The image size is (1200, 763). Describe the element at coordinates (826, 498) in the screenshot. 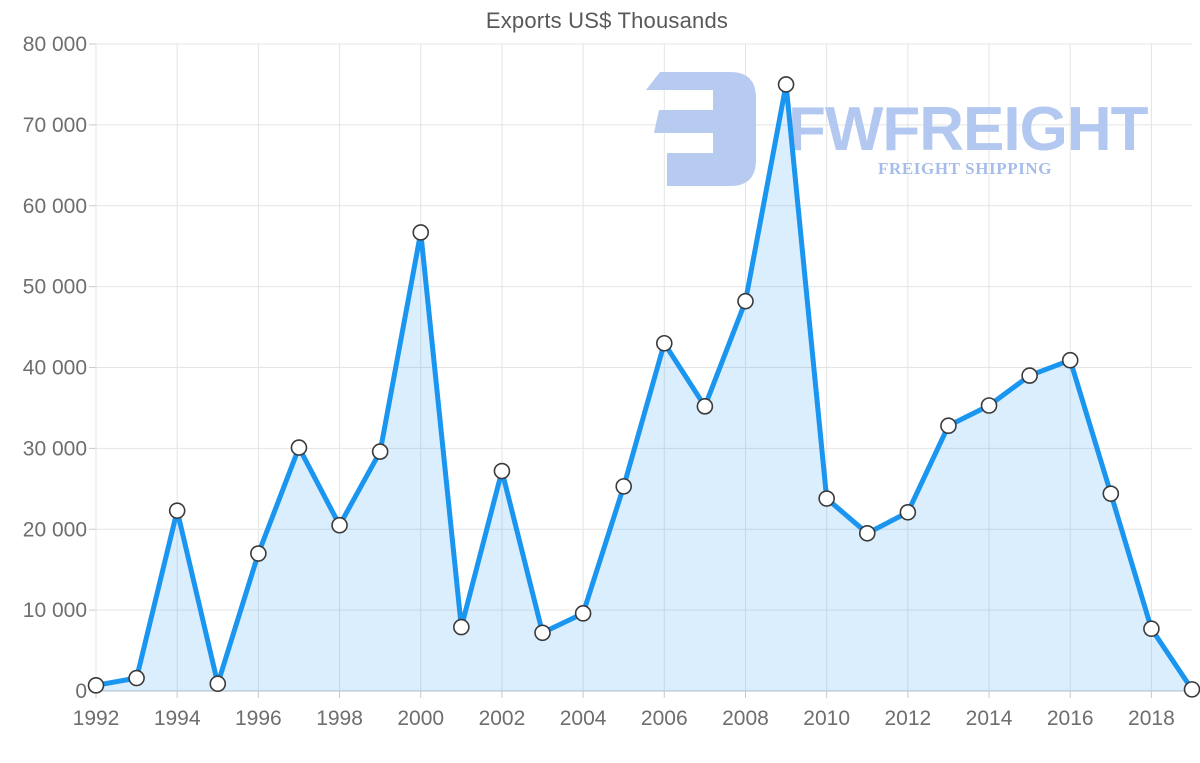

I see `data-point-2010` at that location.